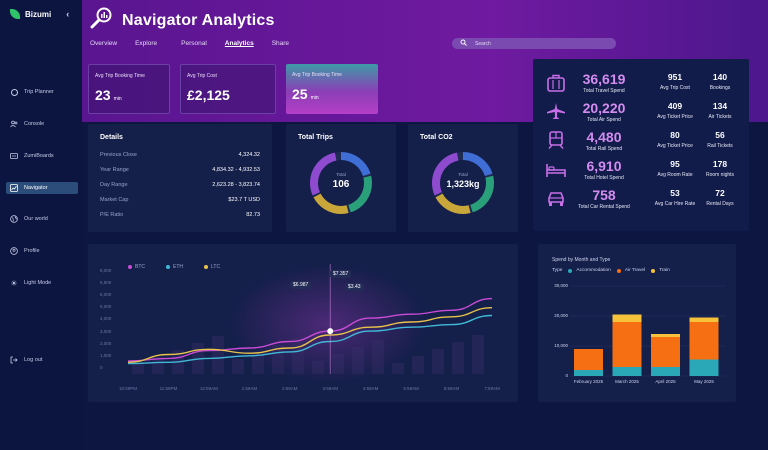 This screenshot has height=450, width=768. What do you see at coordinates (675, 106) in the screenshot?
I see `substat-value: 409` at bounding box center [675, 106].